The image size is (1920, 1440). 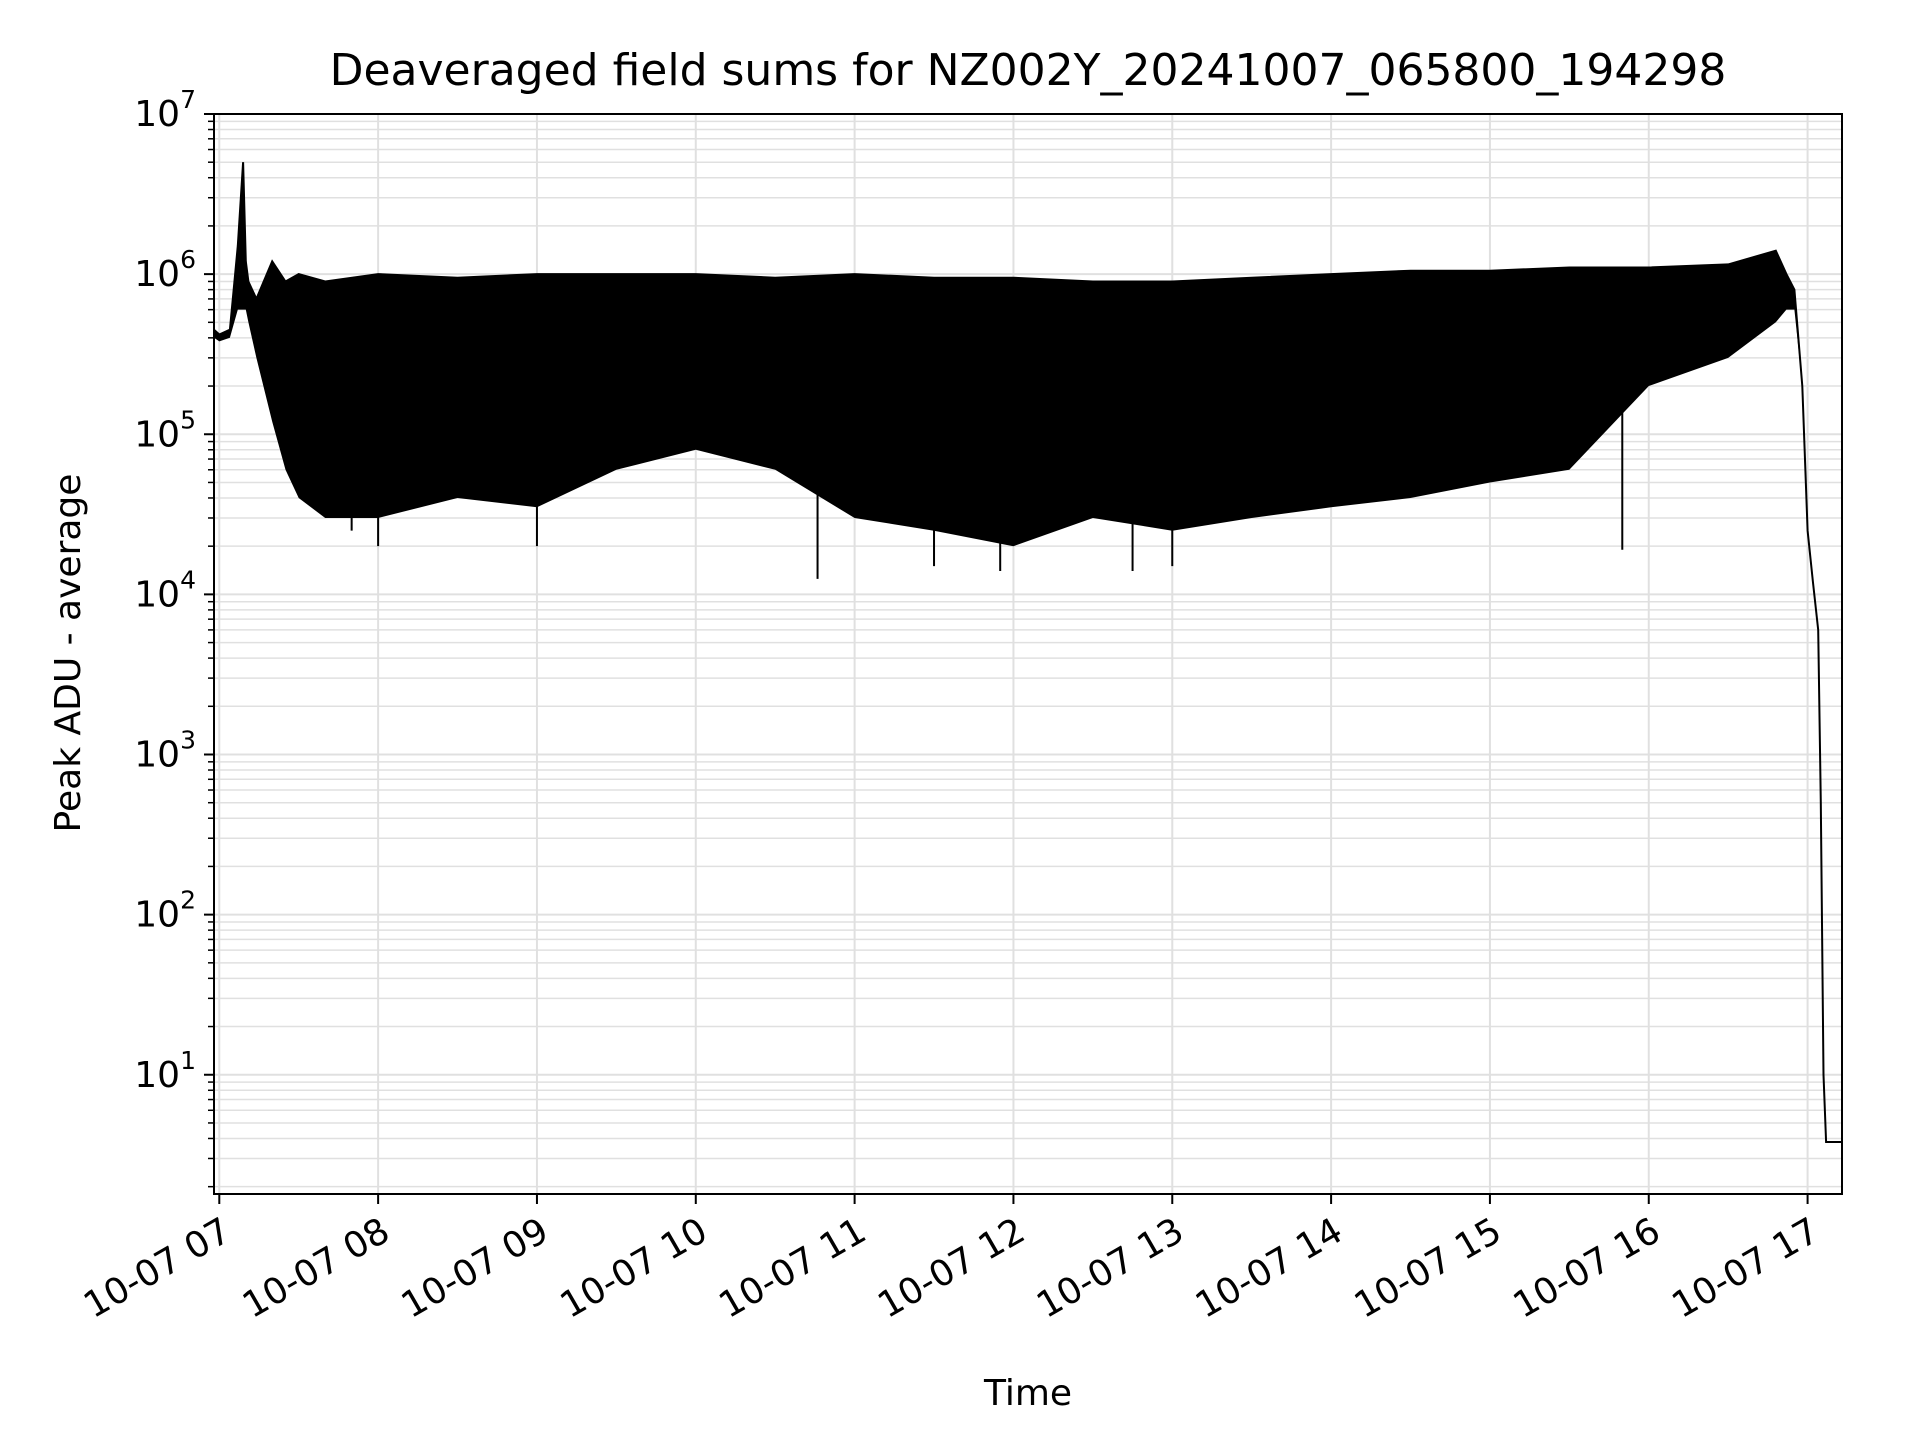 What do you see at coordinates (188, 419) in the screenshot?
I see `y-tick-exponent: 5` at bounding box center [188, 419].